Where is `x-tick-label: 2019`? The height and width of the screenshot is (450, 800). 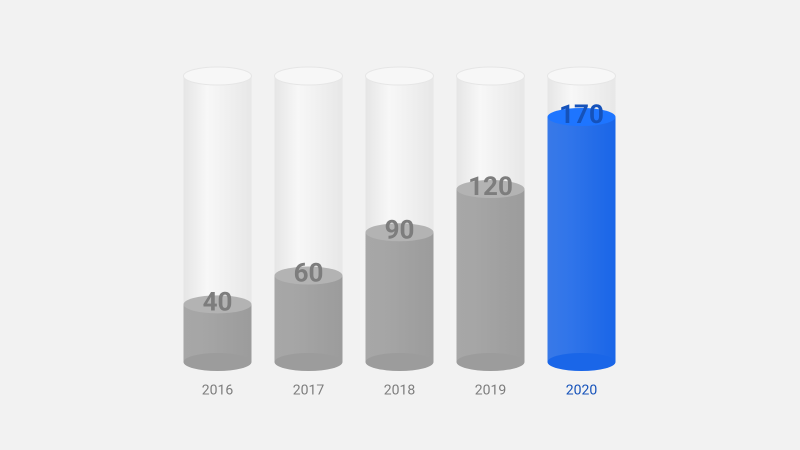 x-tick-label: 2019 is located at coordinates (490, 391).